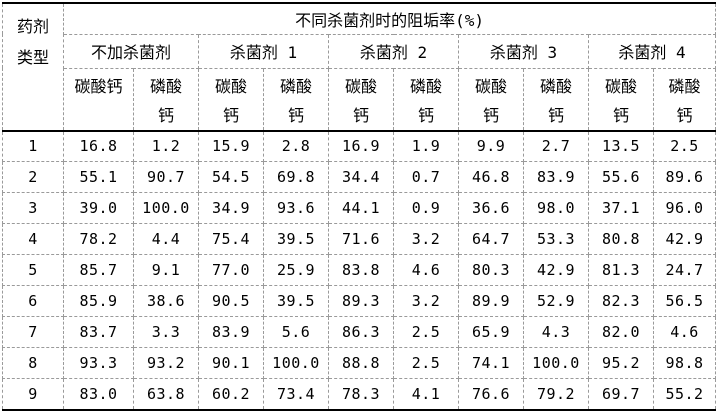 The height and width of the screenshot is (415, 721). I want to click on data-cell: 93.3, so click(98, 363).